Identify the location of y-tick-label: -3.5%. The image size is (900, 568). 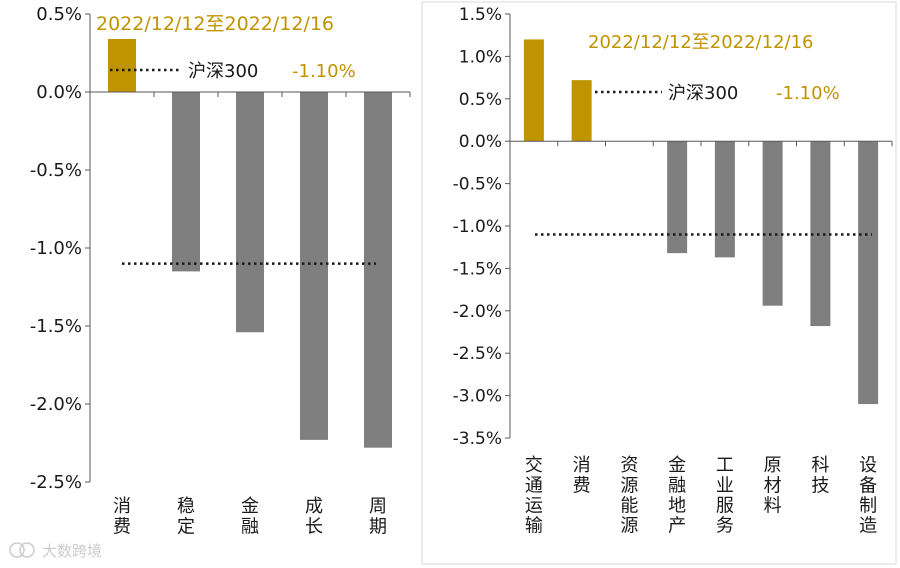
(477, 439).